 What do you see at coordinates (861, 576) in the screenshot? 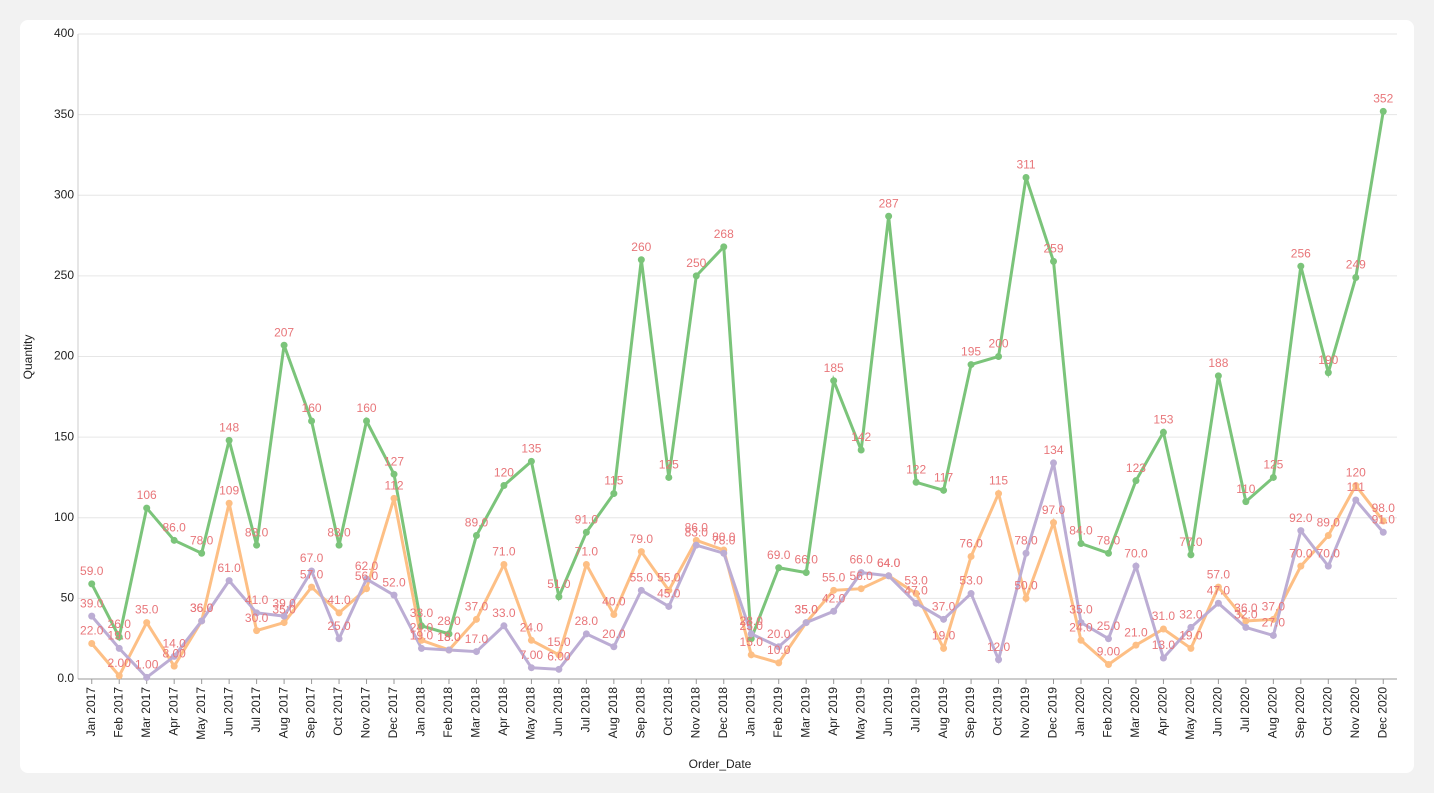
I see `data-label: 56.0` at bounding box center [861, 576].